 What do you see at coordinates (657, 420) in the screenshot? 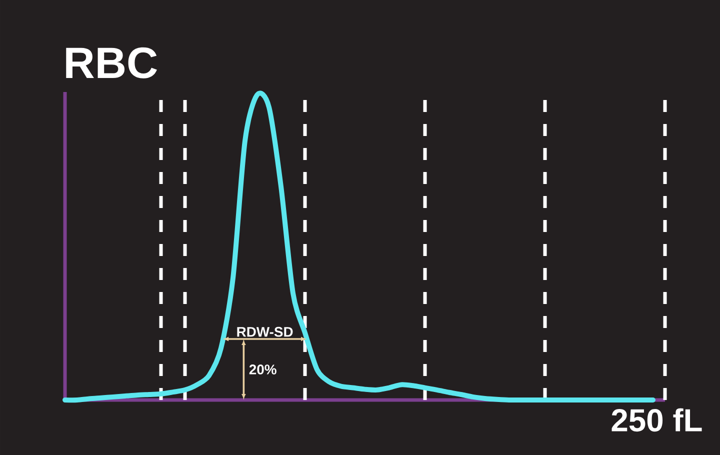
I see `text: 250 fL` at bounding box center [657, 420].